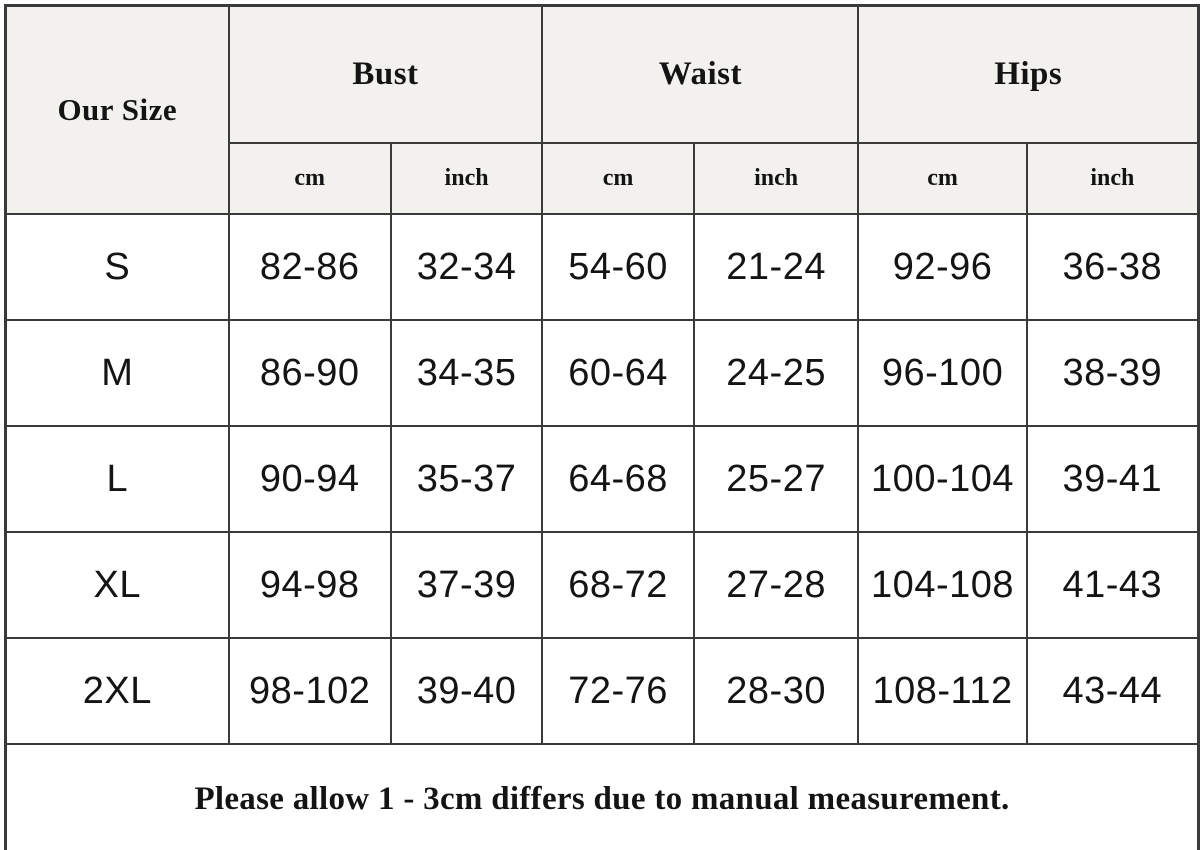  Describe the element at coordinates (117, 585) in the screenshot. I see `size-cell: XL` at that location.